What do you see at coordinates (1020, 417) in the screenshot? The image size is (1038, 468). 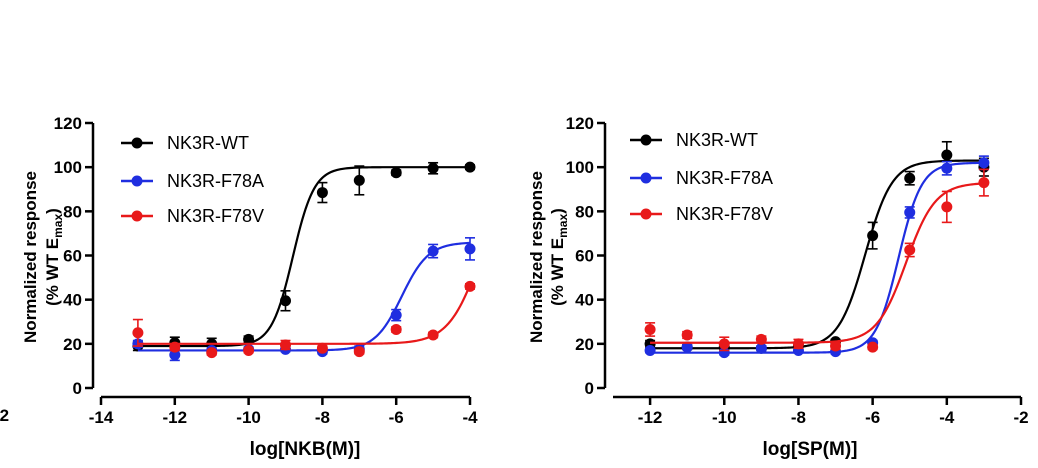 I see `x-tick-label: -2` at bounding box center [1020, 417].